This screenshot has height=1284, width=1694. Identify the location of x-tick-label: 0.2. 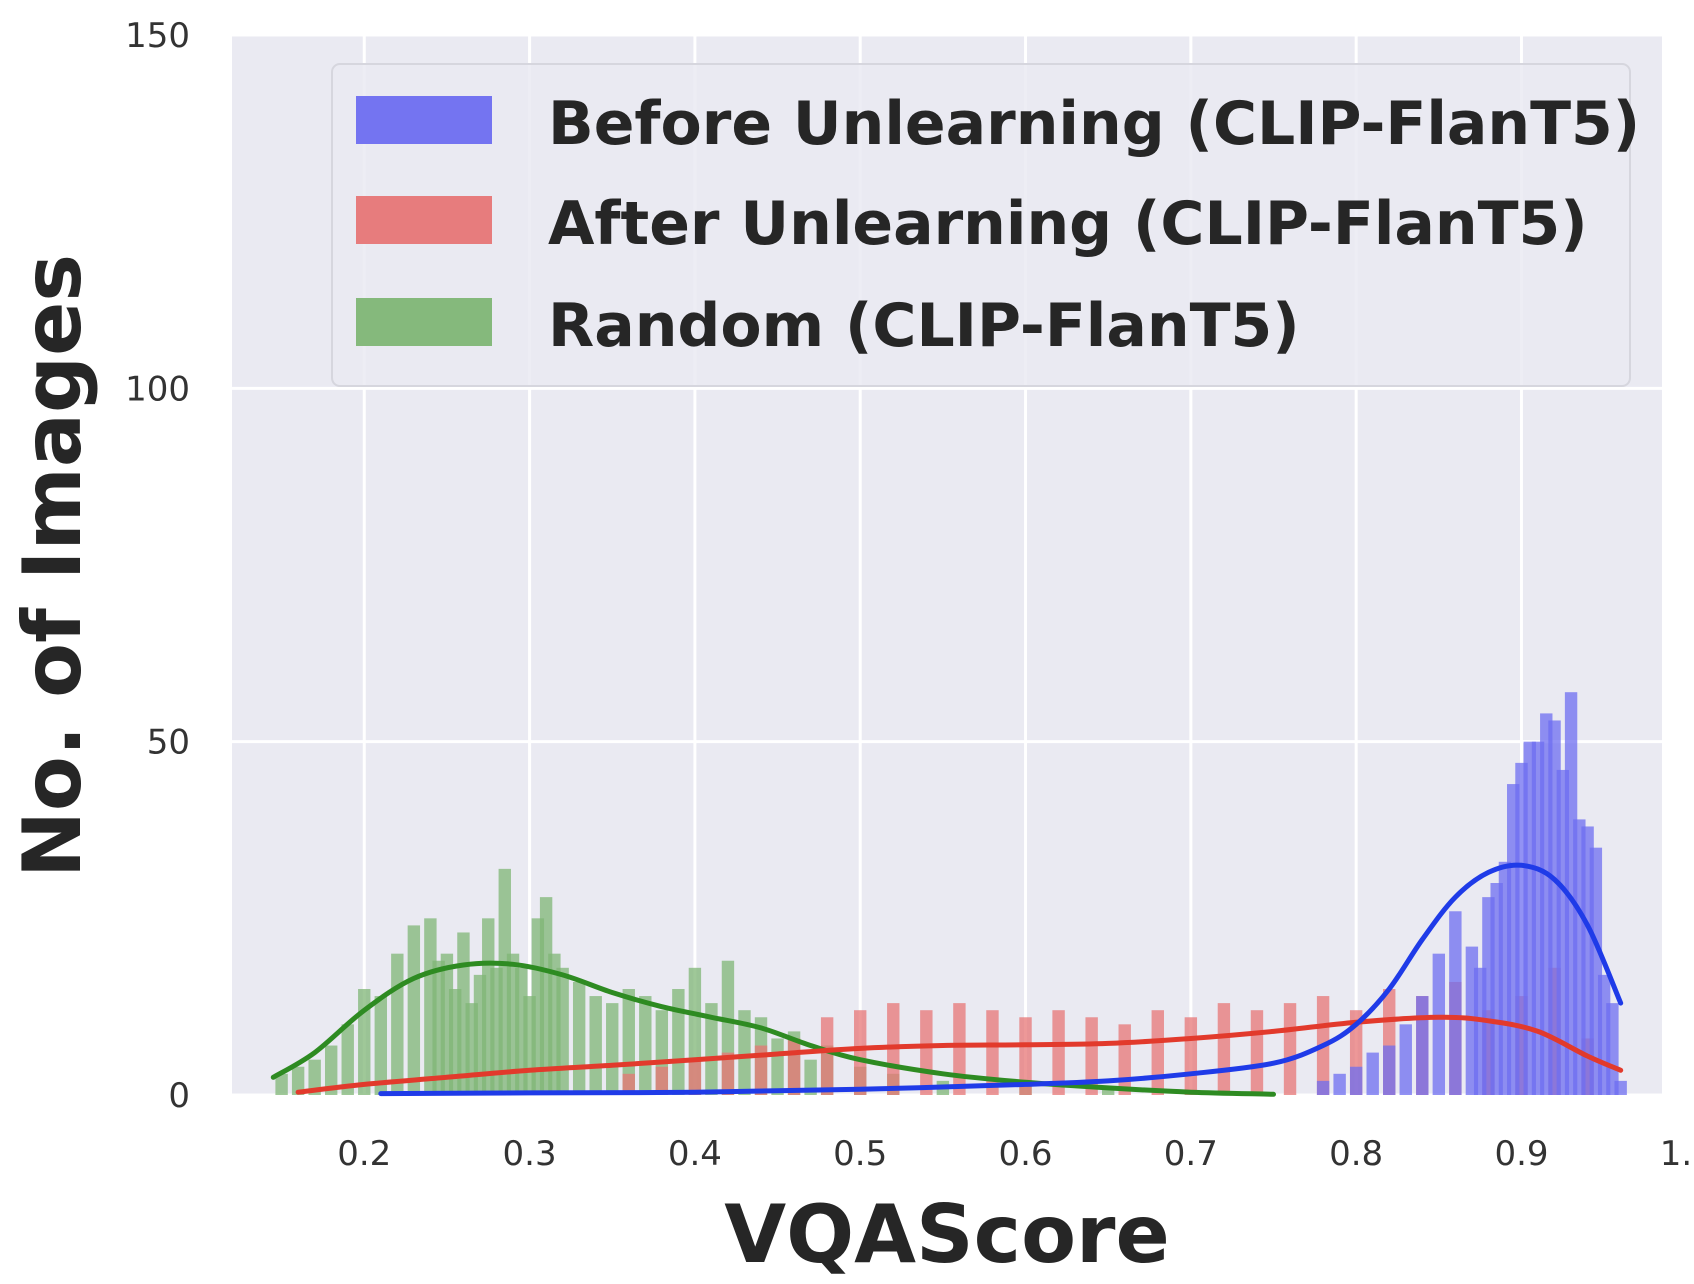
(364, 1154).